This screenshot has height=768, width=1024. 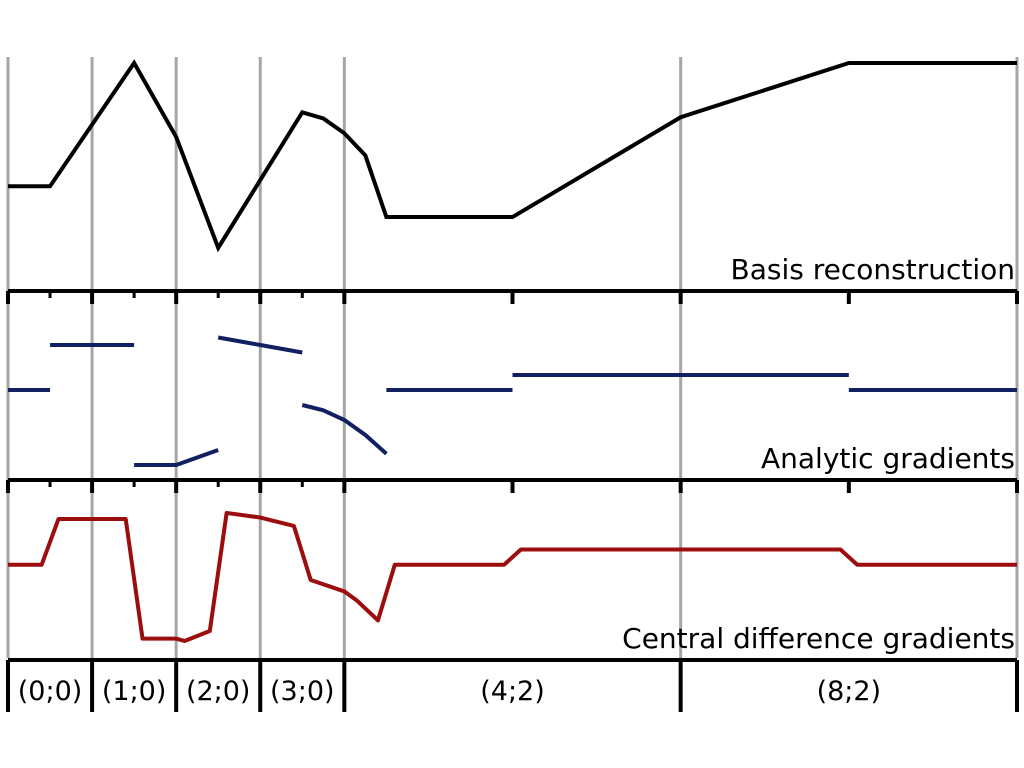 What do you see at coordinates (50, 691) in the screenshot?
I see `segment-label: (0;0)` at bounding box center [50, 691].